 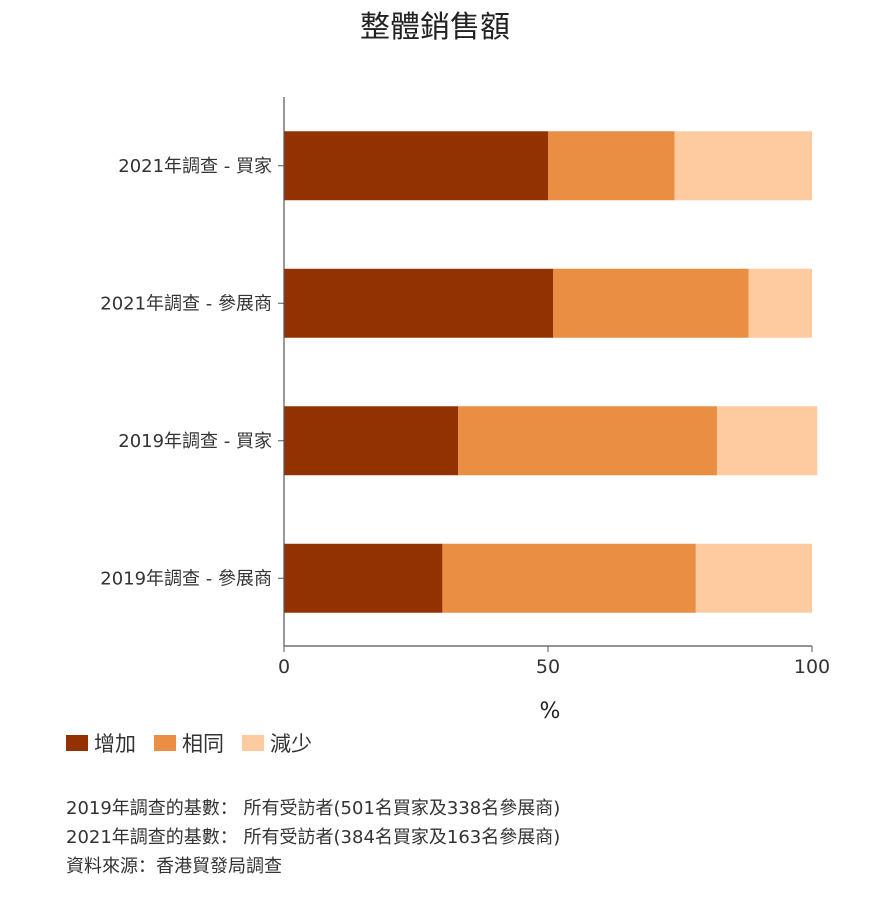 What do you see at coordinates (284, 667) in the screenshot?
I see `x-tick-label-0: 0` at bounding box center [284, 667].